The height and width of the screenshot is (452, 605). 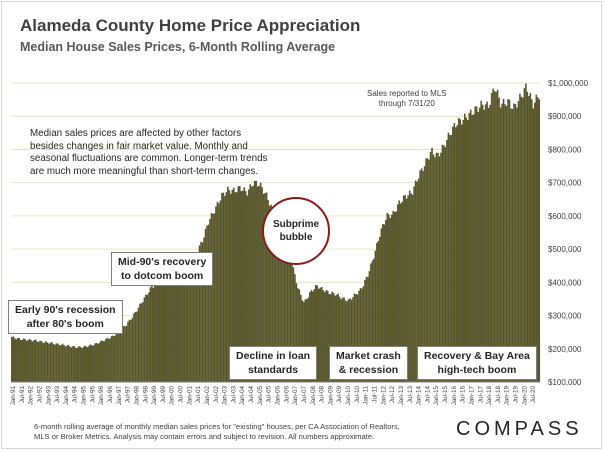 I want to click on compass-logo: COMPASS, so click(x=519, y=429).